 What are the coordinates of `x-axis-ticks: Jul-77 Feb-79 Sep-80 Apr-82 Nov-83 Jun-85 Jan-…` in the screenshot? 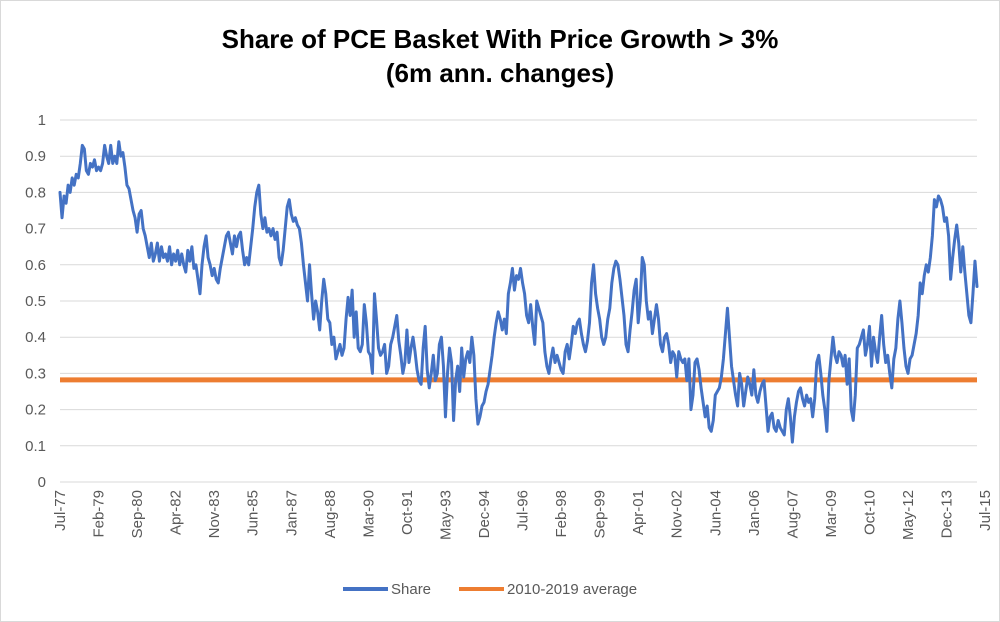 It's located at (523, 515).